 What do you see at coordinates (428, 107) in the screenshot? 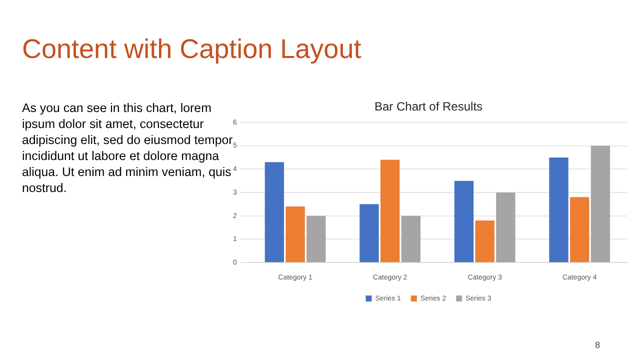
I see `chart-subtitle: Bar Chart of Results` at bounding box center [428, 107].